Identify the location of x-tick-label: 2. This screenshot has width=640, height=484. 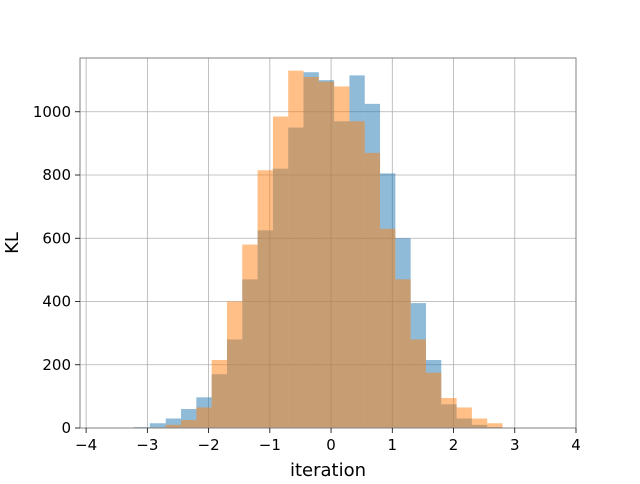
(454, 445).